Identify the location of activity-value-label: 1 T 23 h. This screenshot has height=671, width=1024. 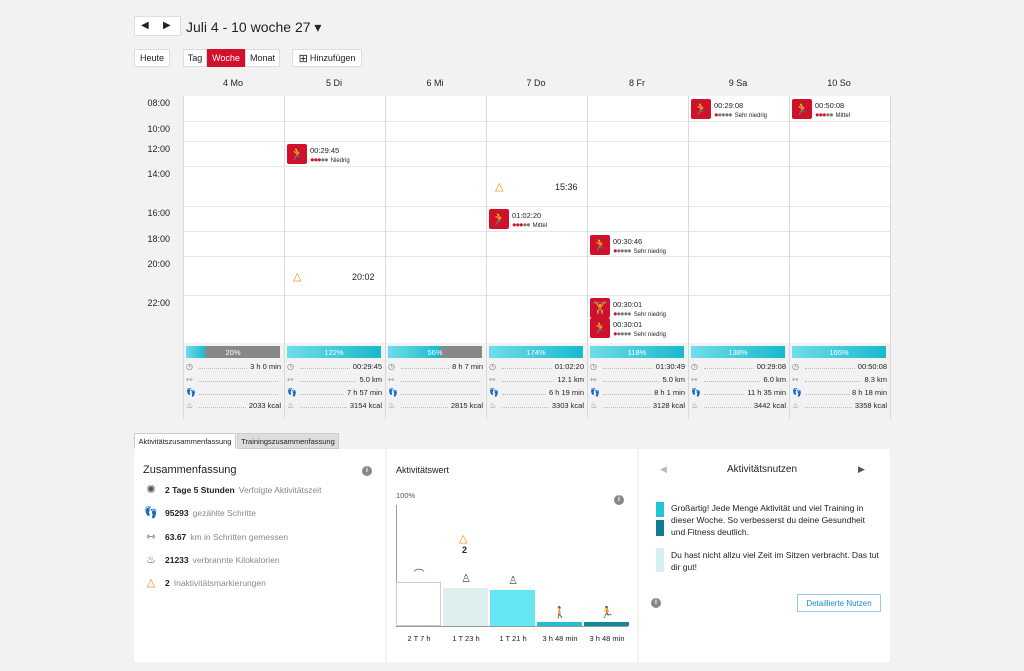
(466, 638).